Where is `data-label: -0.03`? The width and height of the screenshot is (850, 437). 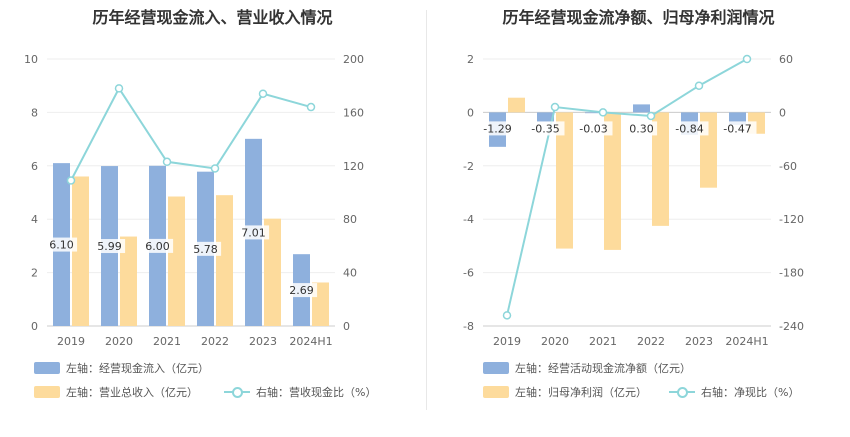 data-label: -0.03 is located at coordinates (593, 128).